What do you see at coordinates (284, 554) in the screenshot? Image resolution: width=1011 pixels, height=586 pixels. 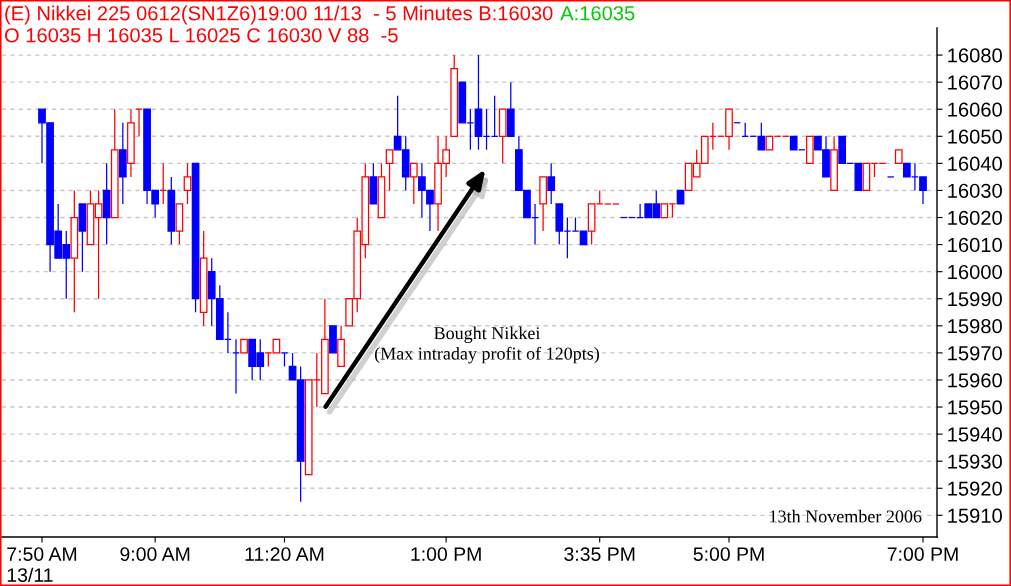 I see `x-tick-label: 11:20 AM` at bounding box center [284, 554].